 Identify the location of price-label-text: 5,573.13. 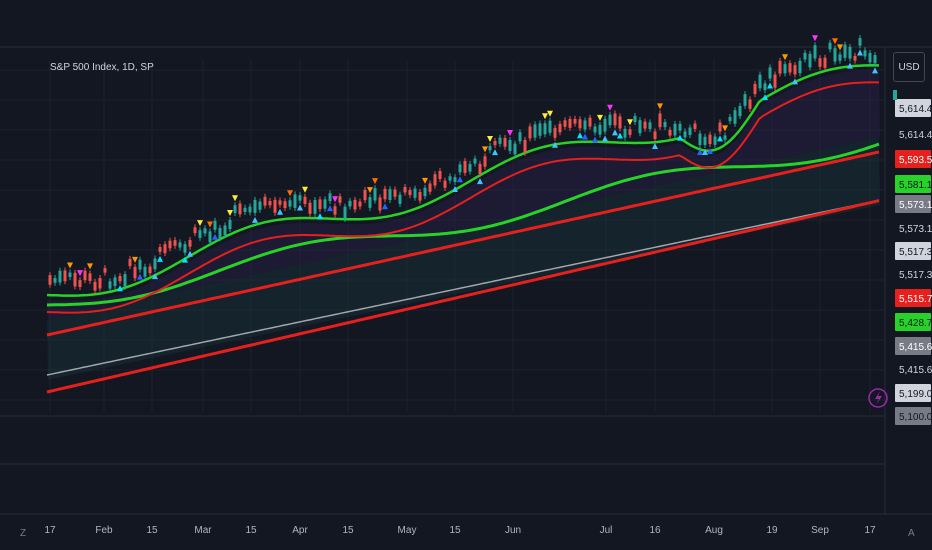
(915, 205).